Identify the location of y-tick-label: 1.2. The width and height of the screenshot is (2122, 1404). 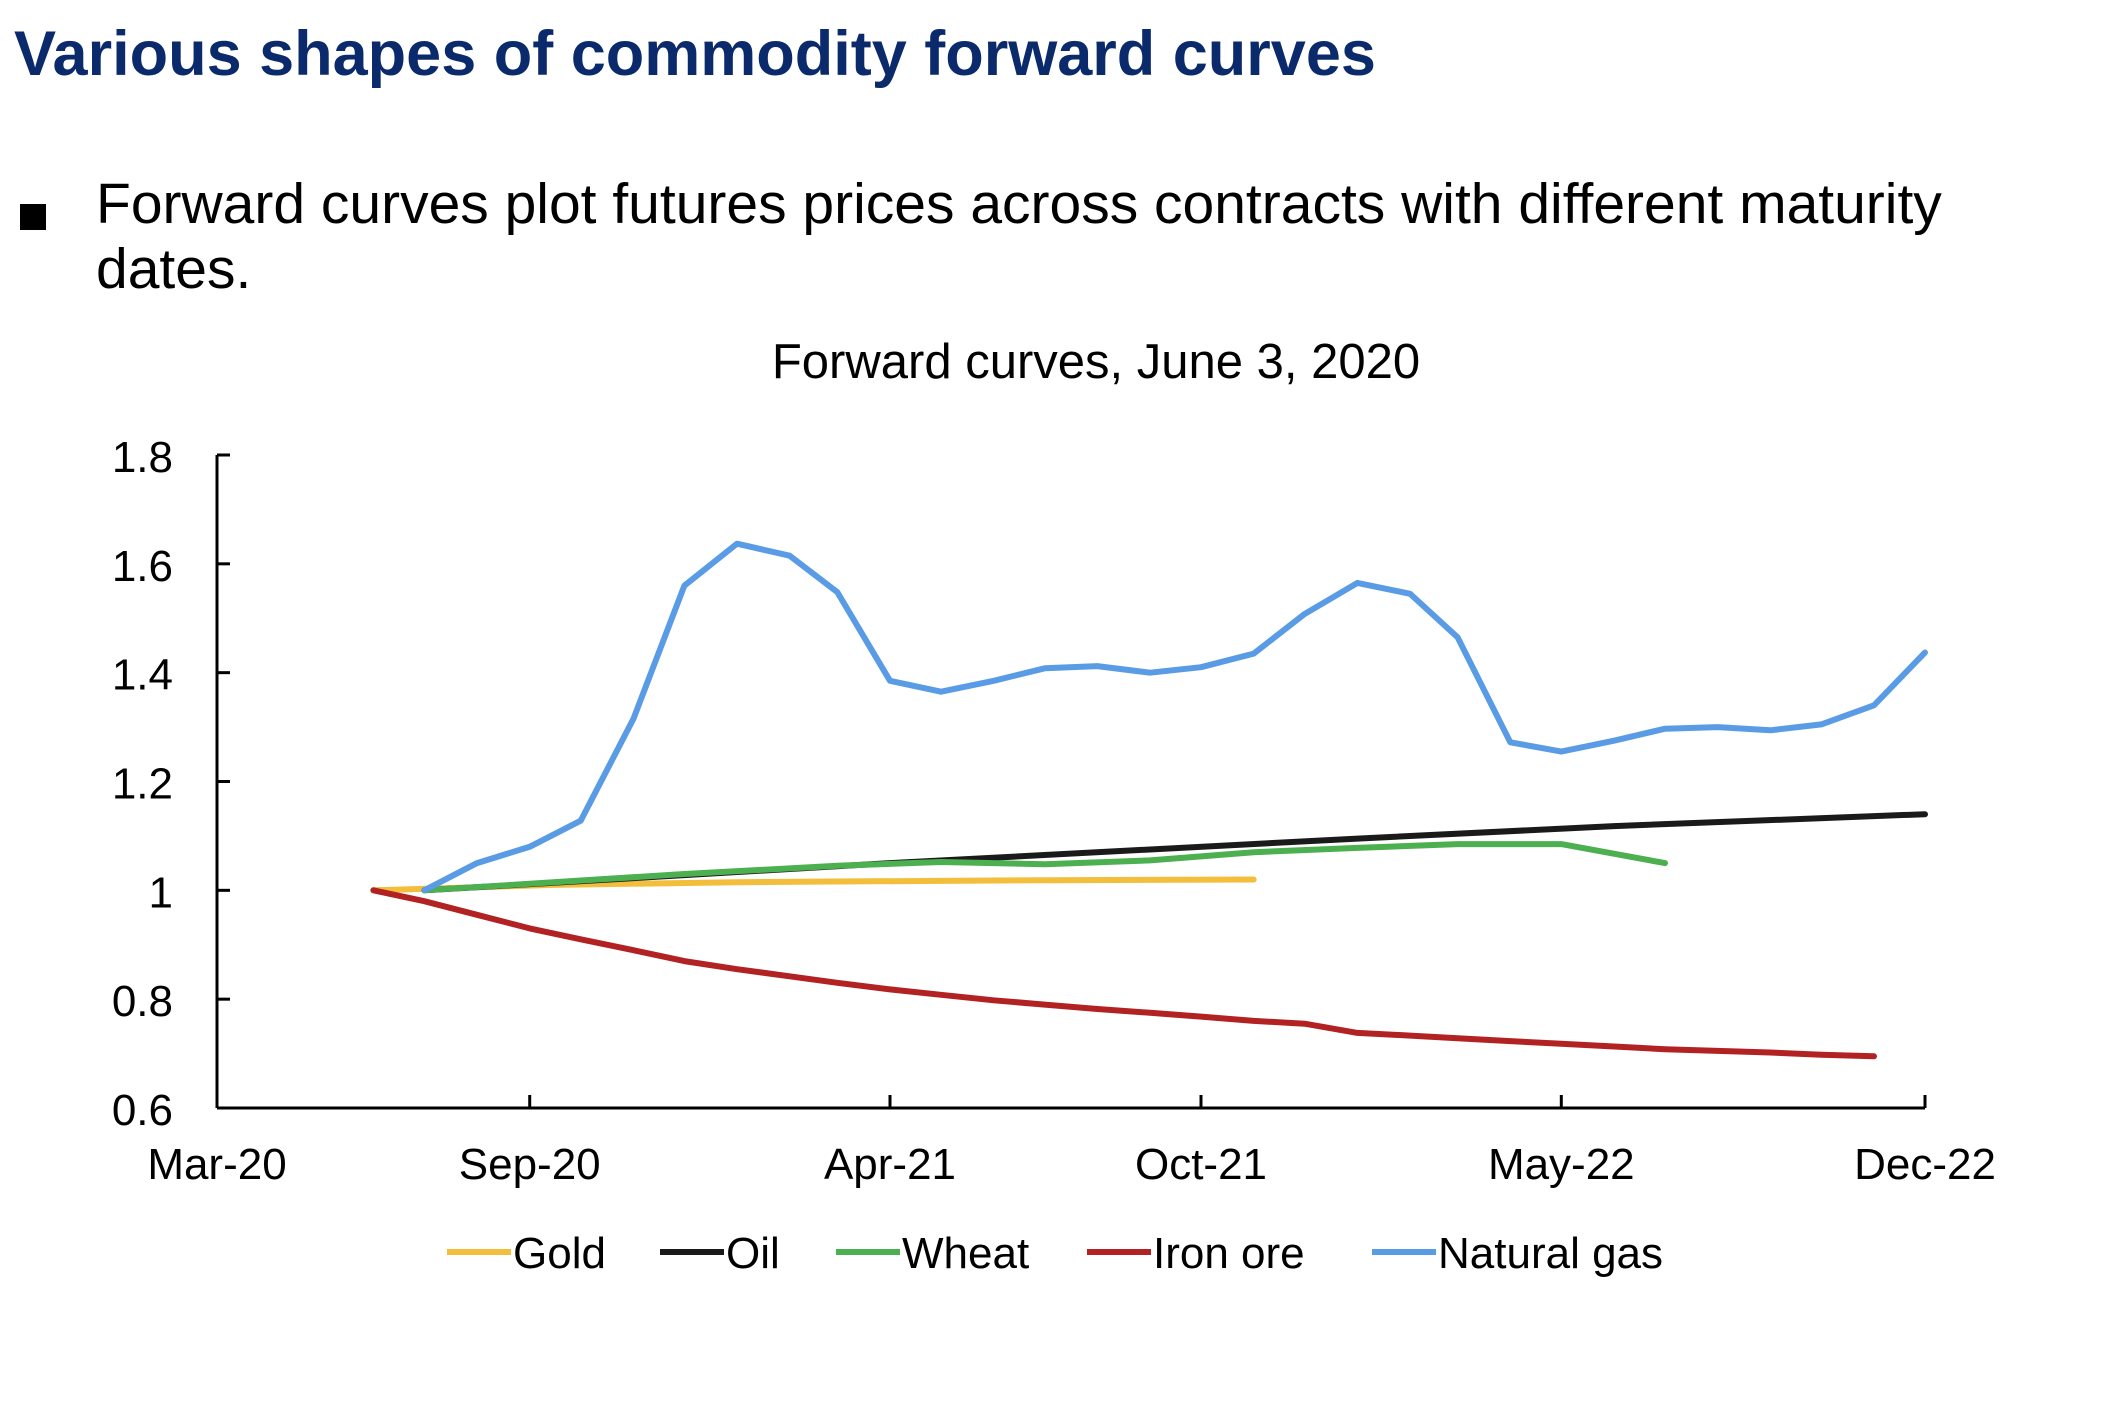
(142, 784).